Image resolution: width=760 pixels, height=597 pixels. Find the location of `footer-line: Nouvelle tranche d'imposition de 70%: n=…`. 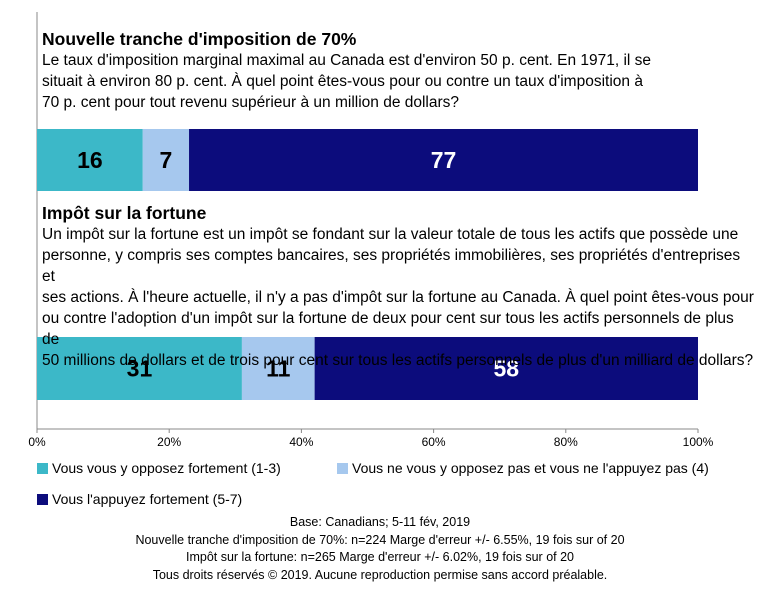

footer-line: Nouvelle tranche d'imposition de 70%: n=… is located at coordinates (380, 539).